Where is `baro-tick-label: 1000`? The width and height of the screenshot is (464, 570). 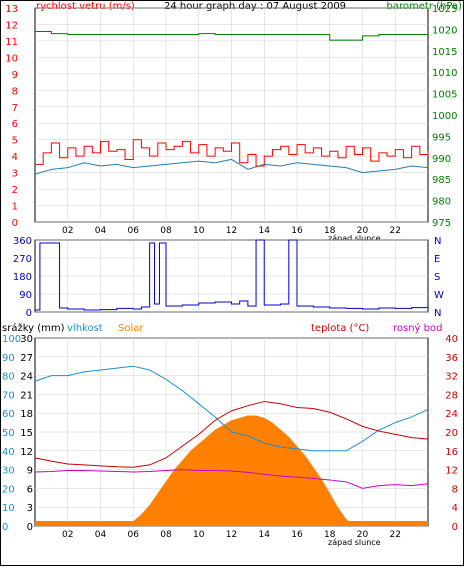
baro-tick-label: 1000 is located at coordinates (444, 116).